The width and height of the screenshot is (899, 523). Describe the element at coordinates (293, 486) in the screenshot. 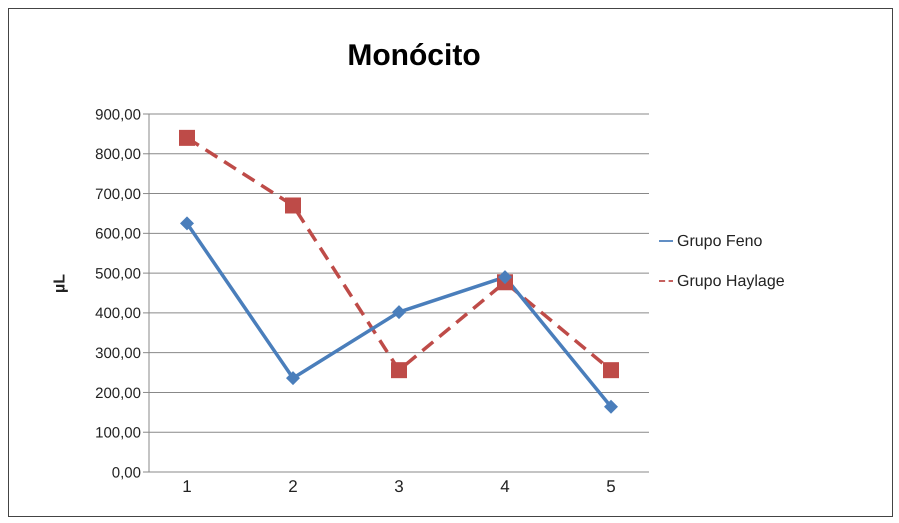

I see `x-tick-label: 2` at that location.